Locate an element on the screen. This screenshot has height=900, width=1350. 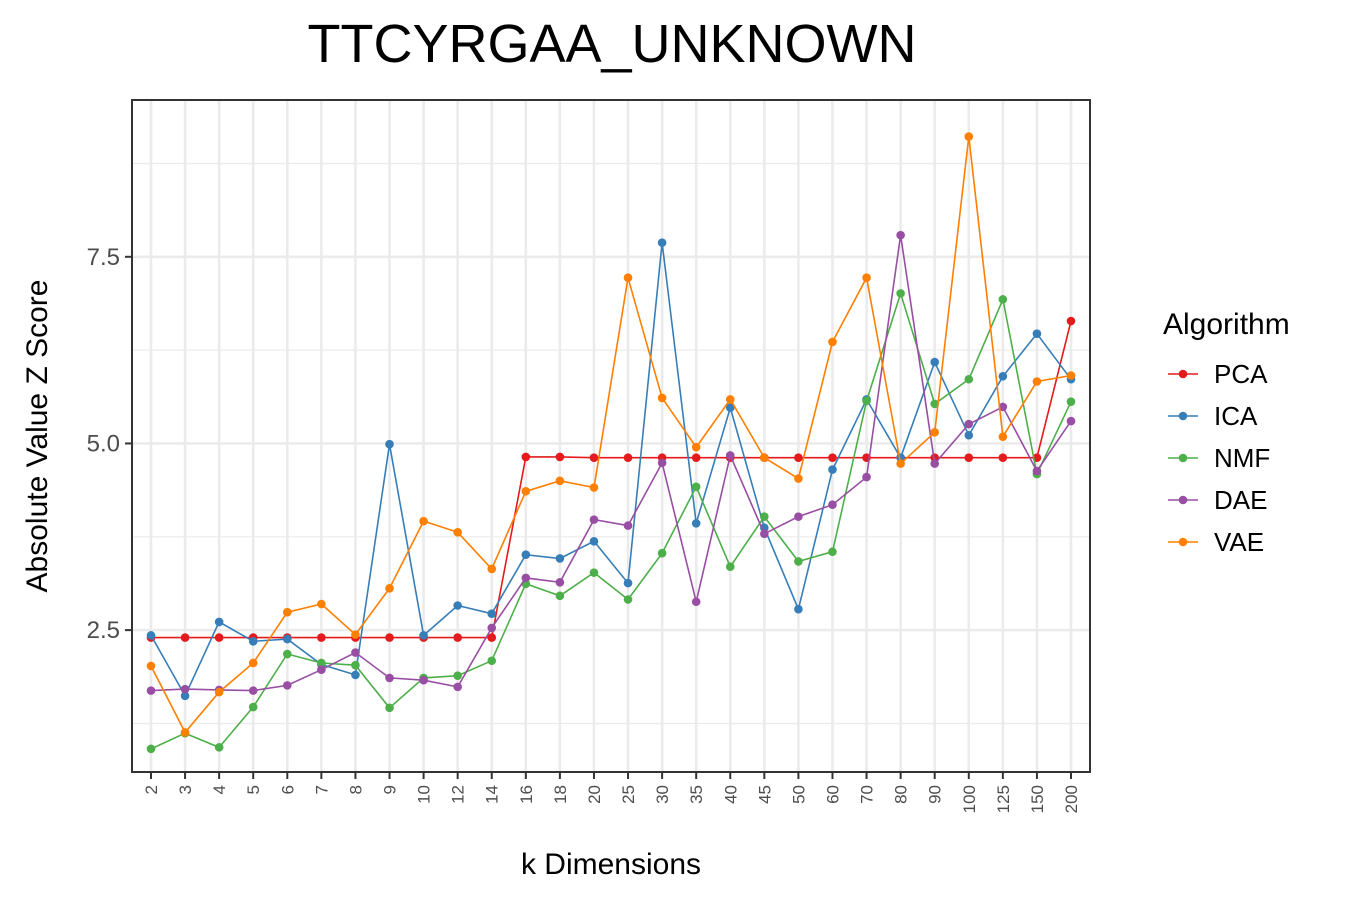
x-tick-label: 35 is located at coordinates (696, 794).